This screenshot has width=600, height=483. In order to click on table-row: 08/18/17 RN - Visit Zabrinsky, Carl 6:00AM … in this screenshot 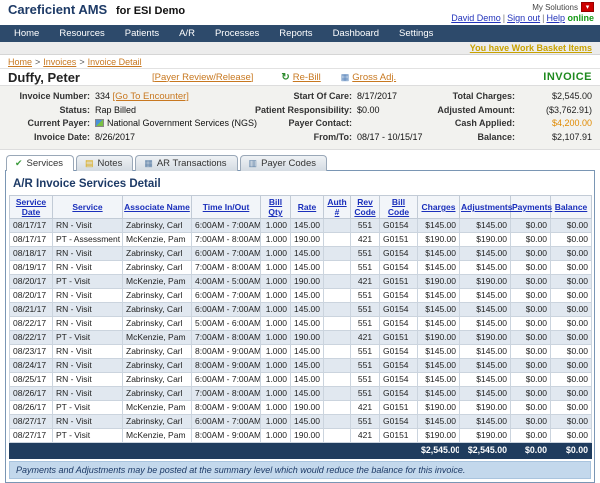, I will do `click(300, 254)`.